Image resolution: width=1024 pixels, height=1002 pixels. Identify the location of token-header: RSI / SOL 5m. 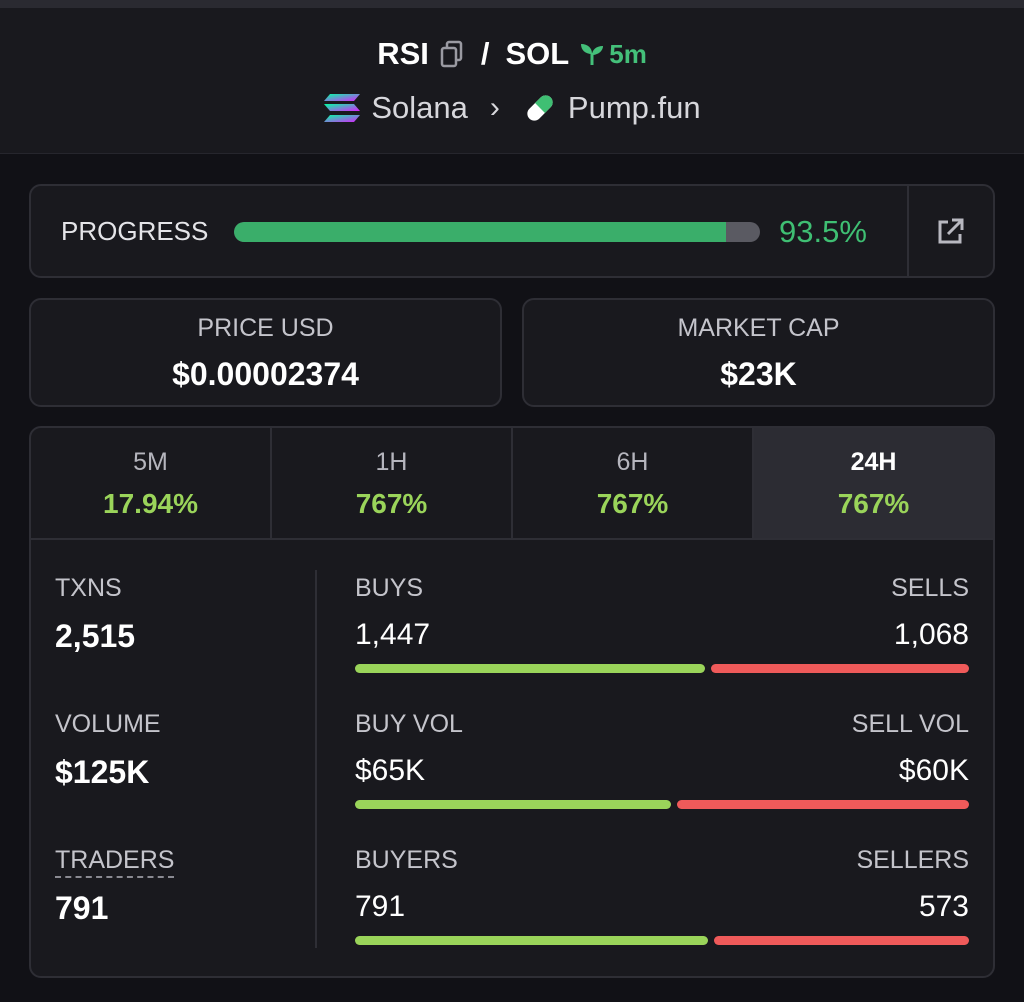
(512, 81).